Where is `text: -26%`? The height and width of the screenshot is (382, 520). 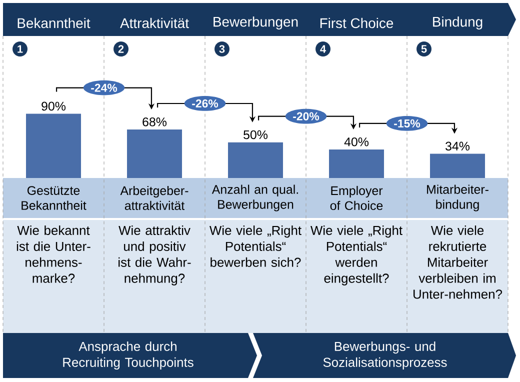
text: -26% is located at coordinates (205, 103).